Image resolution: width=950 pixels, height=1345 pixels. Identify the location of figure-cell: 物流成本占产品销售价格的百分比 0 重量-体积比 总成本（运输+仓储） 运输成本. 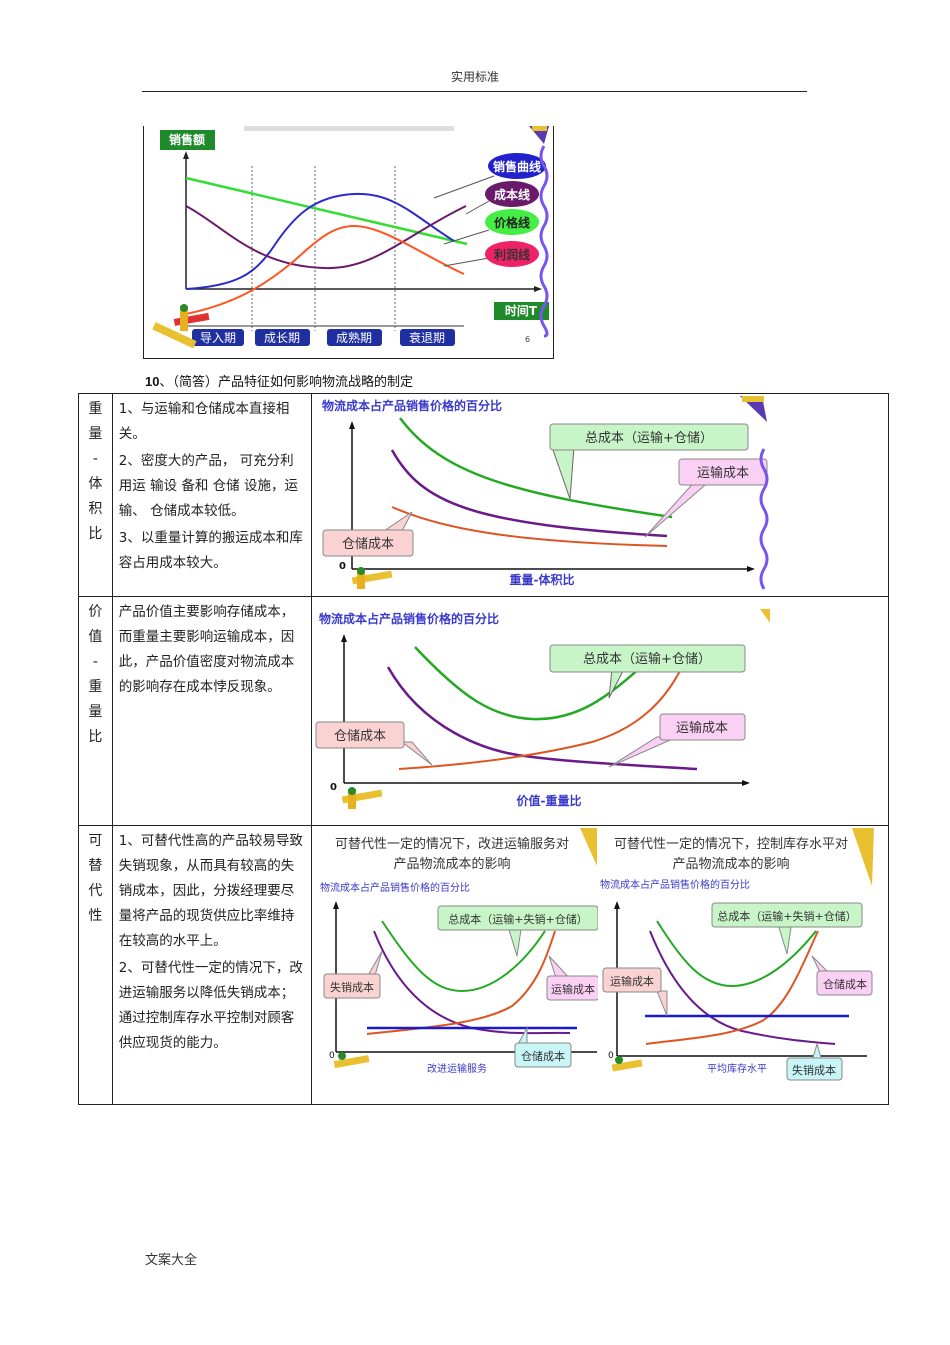
(600, 495).